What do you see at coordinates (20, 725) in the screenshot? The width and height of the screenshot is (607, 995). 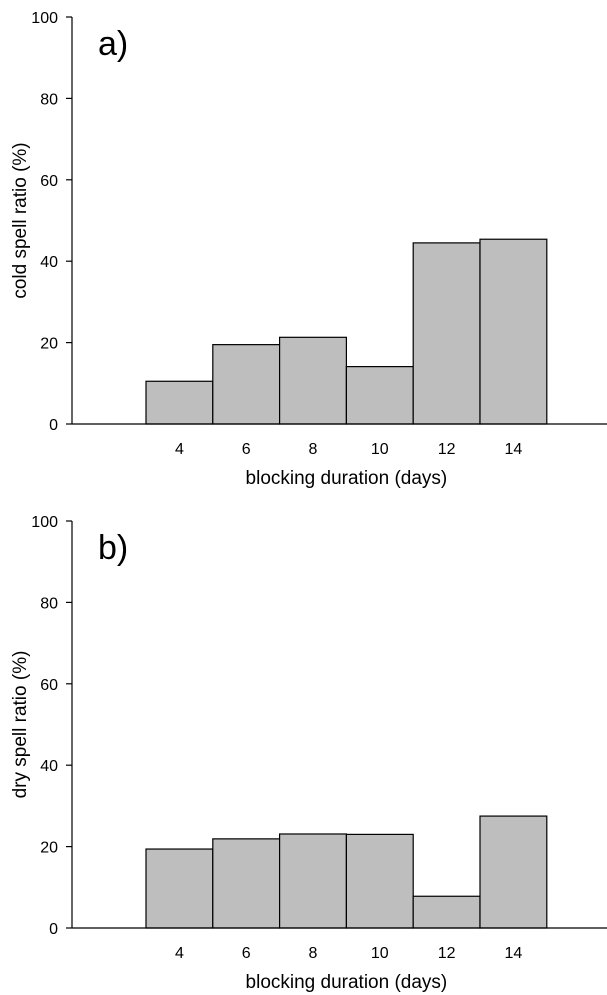 I see `y-axis-title: dry spell ratio (%)` at bounding box center [20, 725].